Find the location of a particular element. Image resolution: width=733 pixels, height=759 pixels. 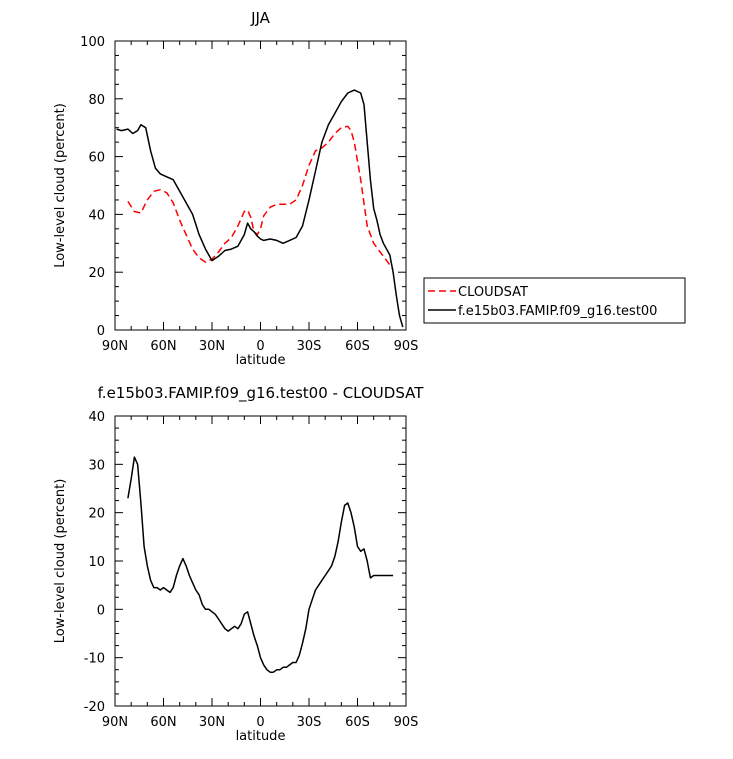

y-tick-label: -20 is located at coordinates (94, 707).